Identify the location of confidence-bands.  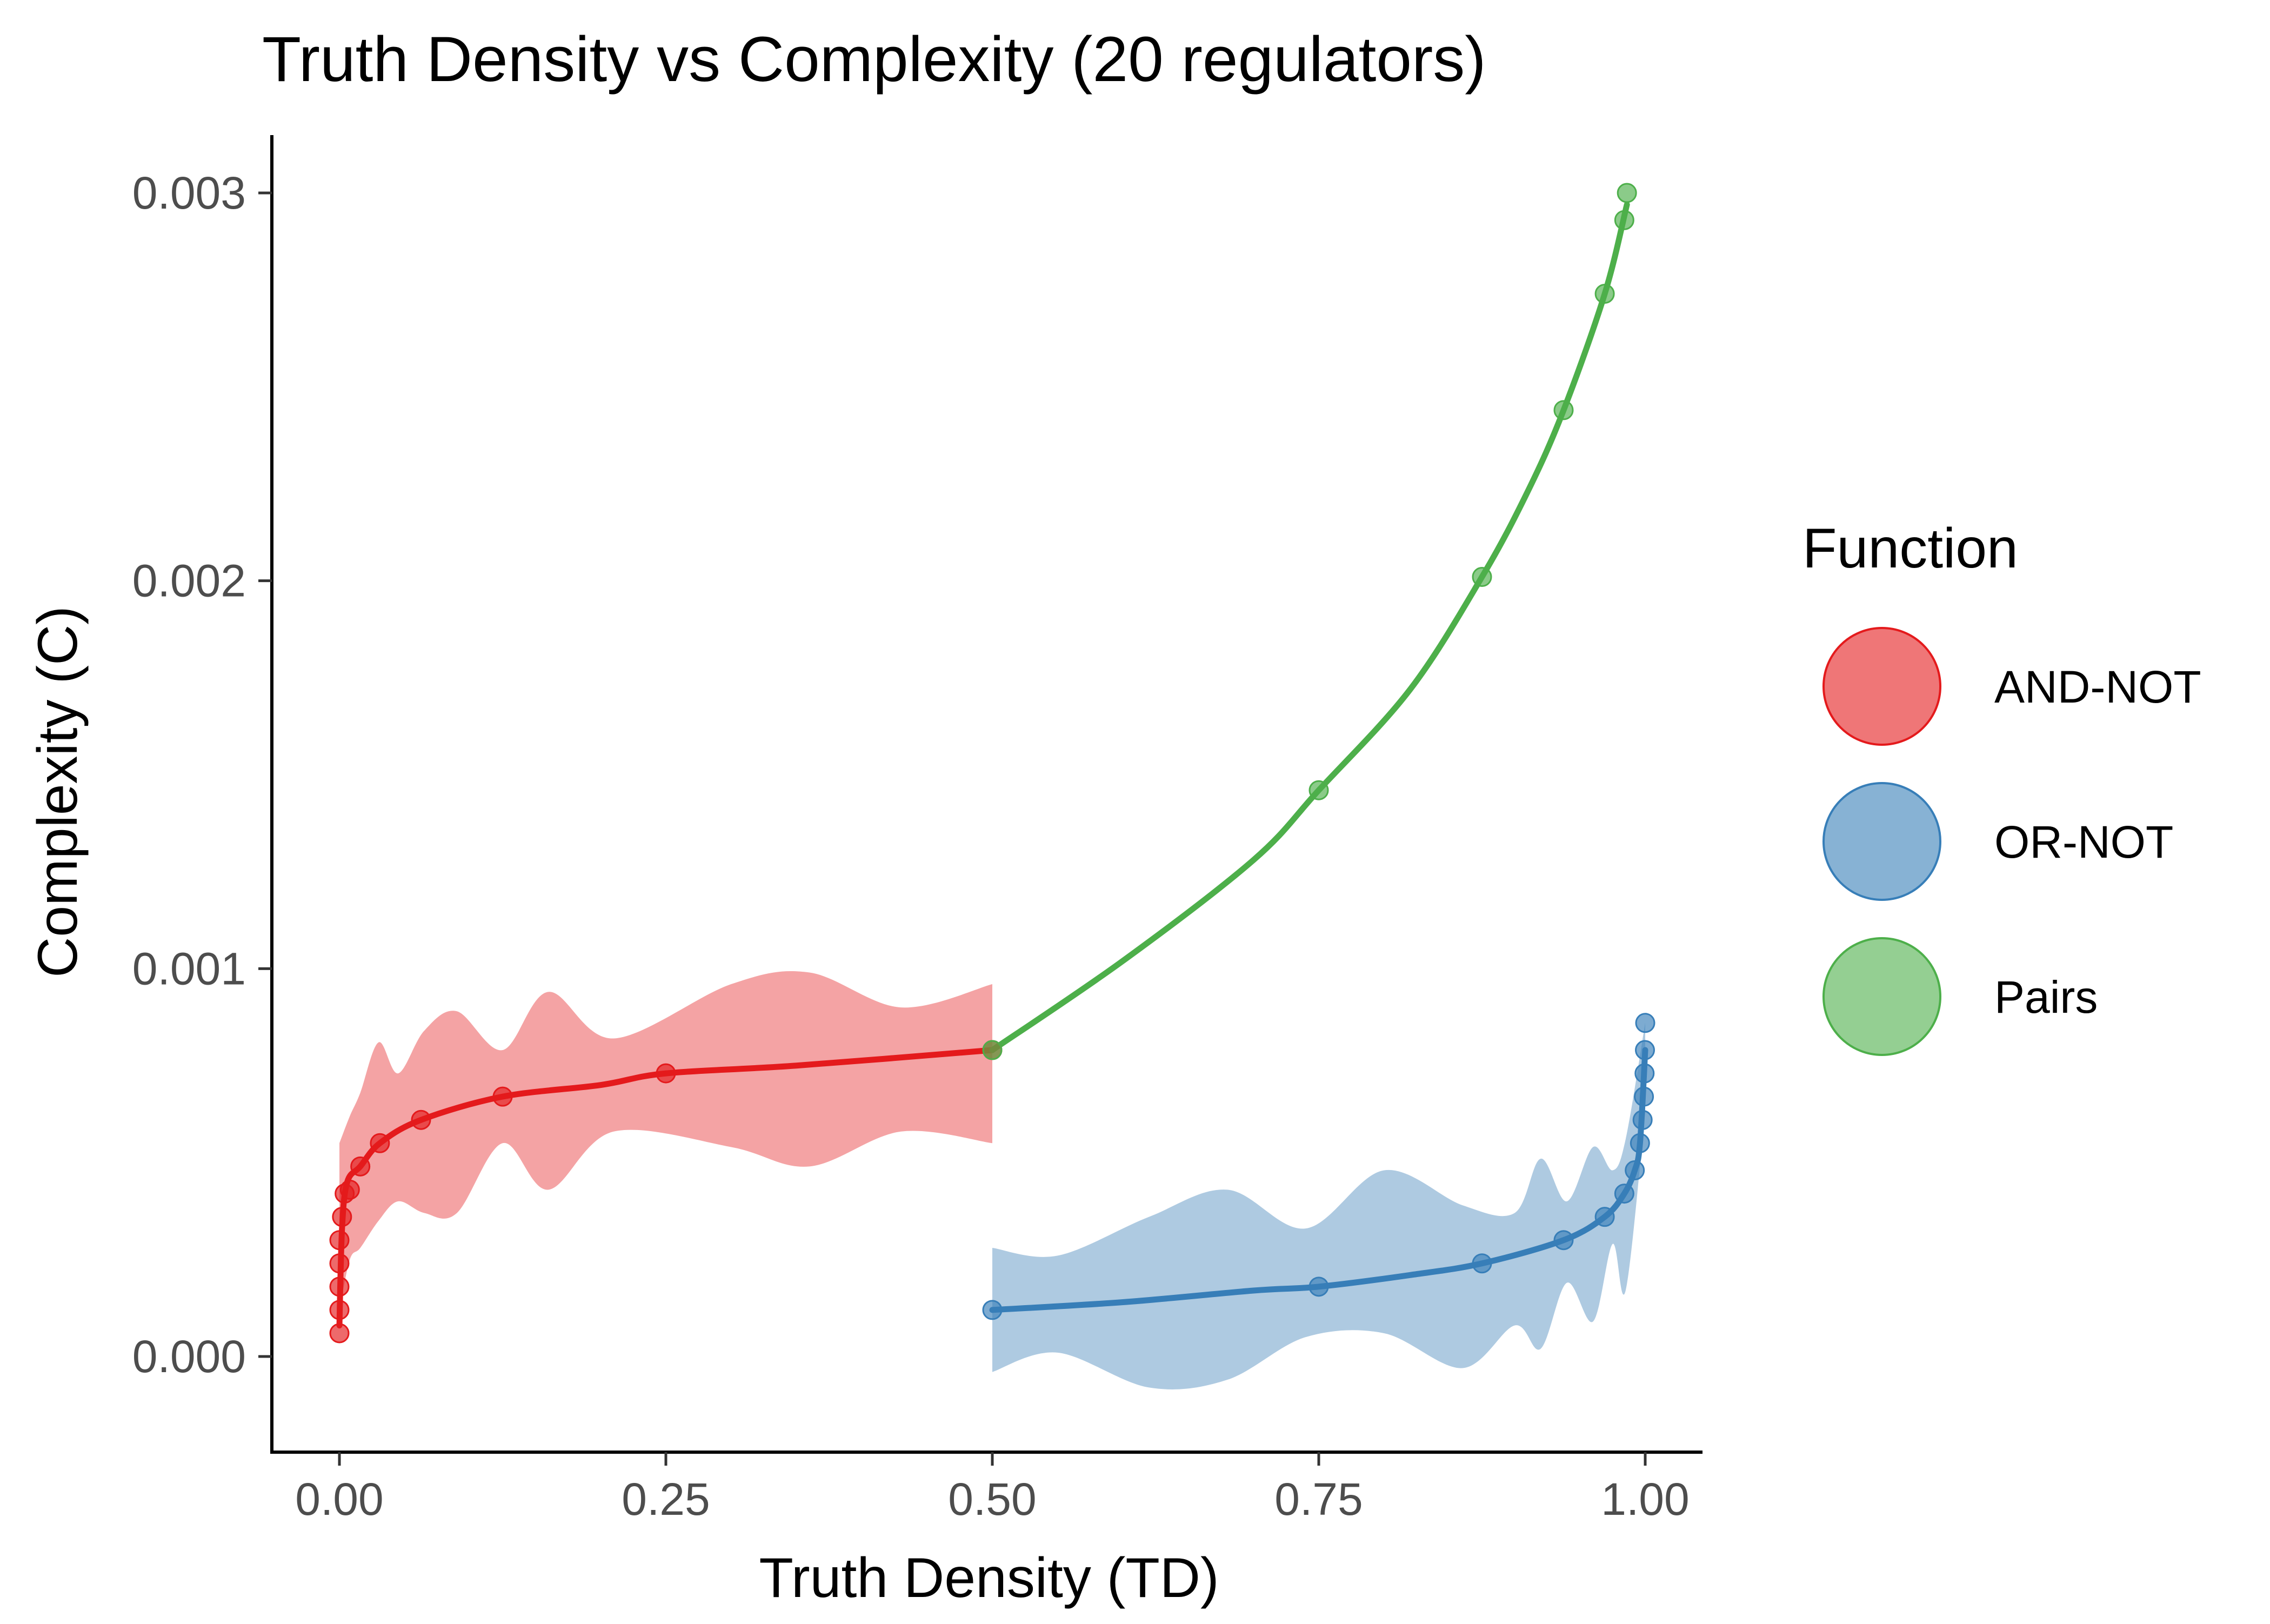
(992, 1180).